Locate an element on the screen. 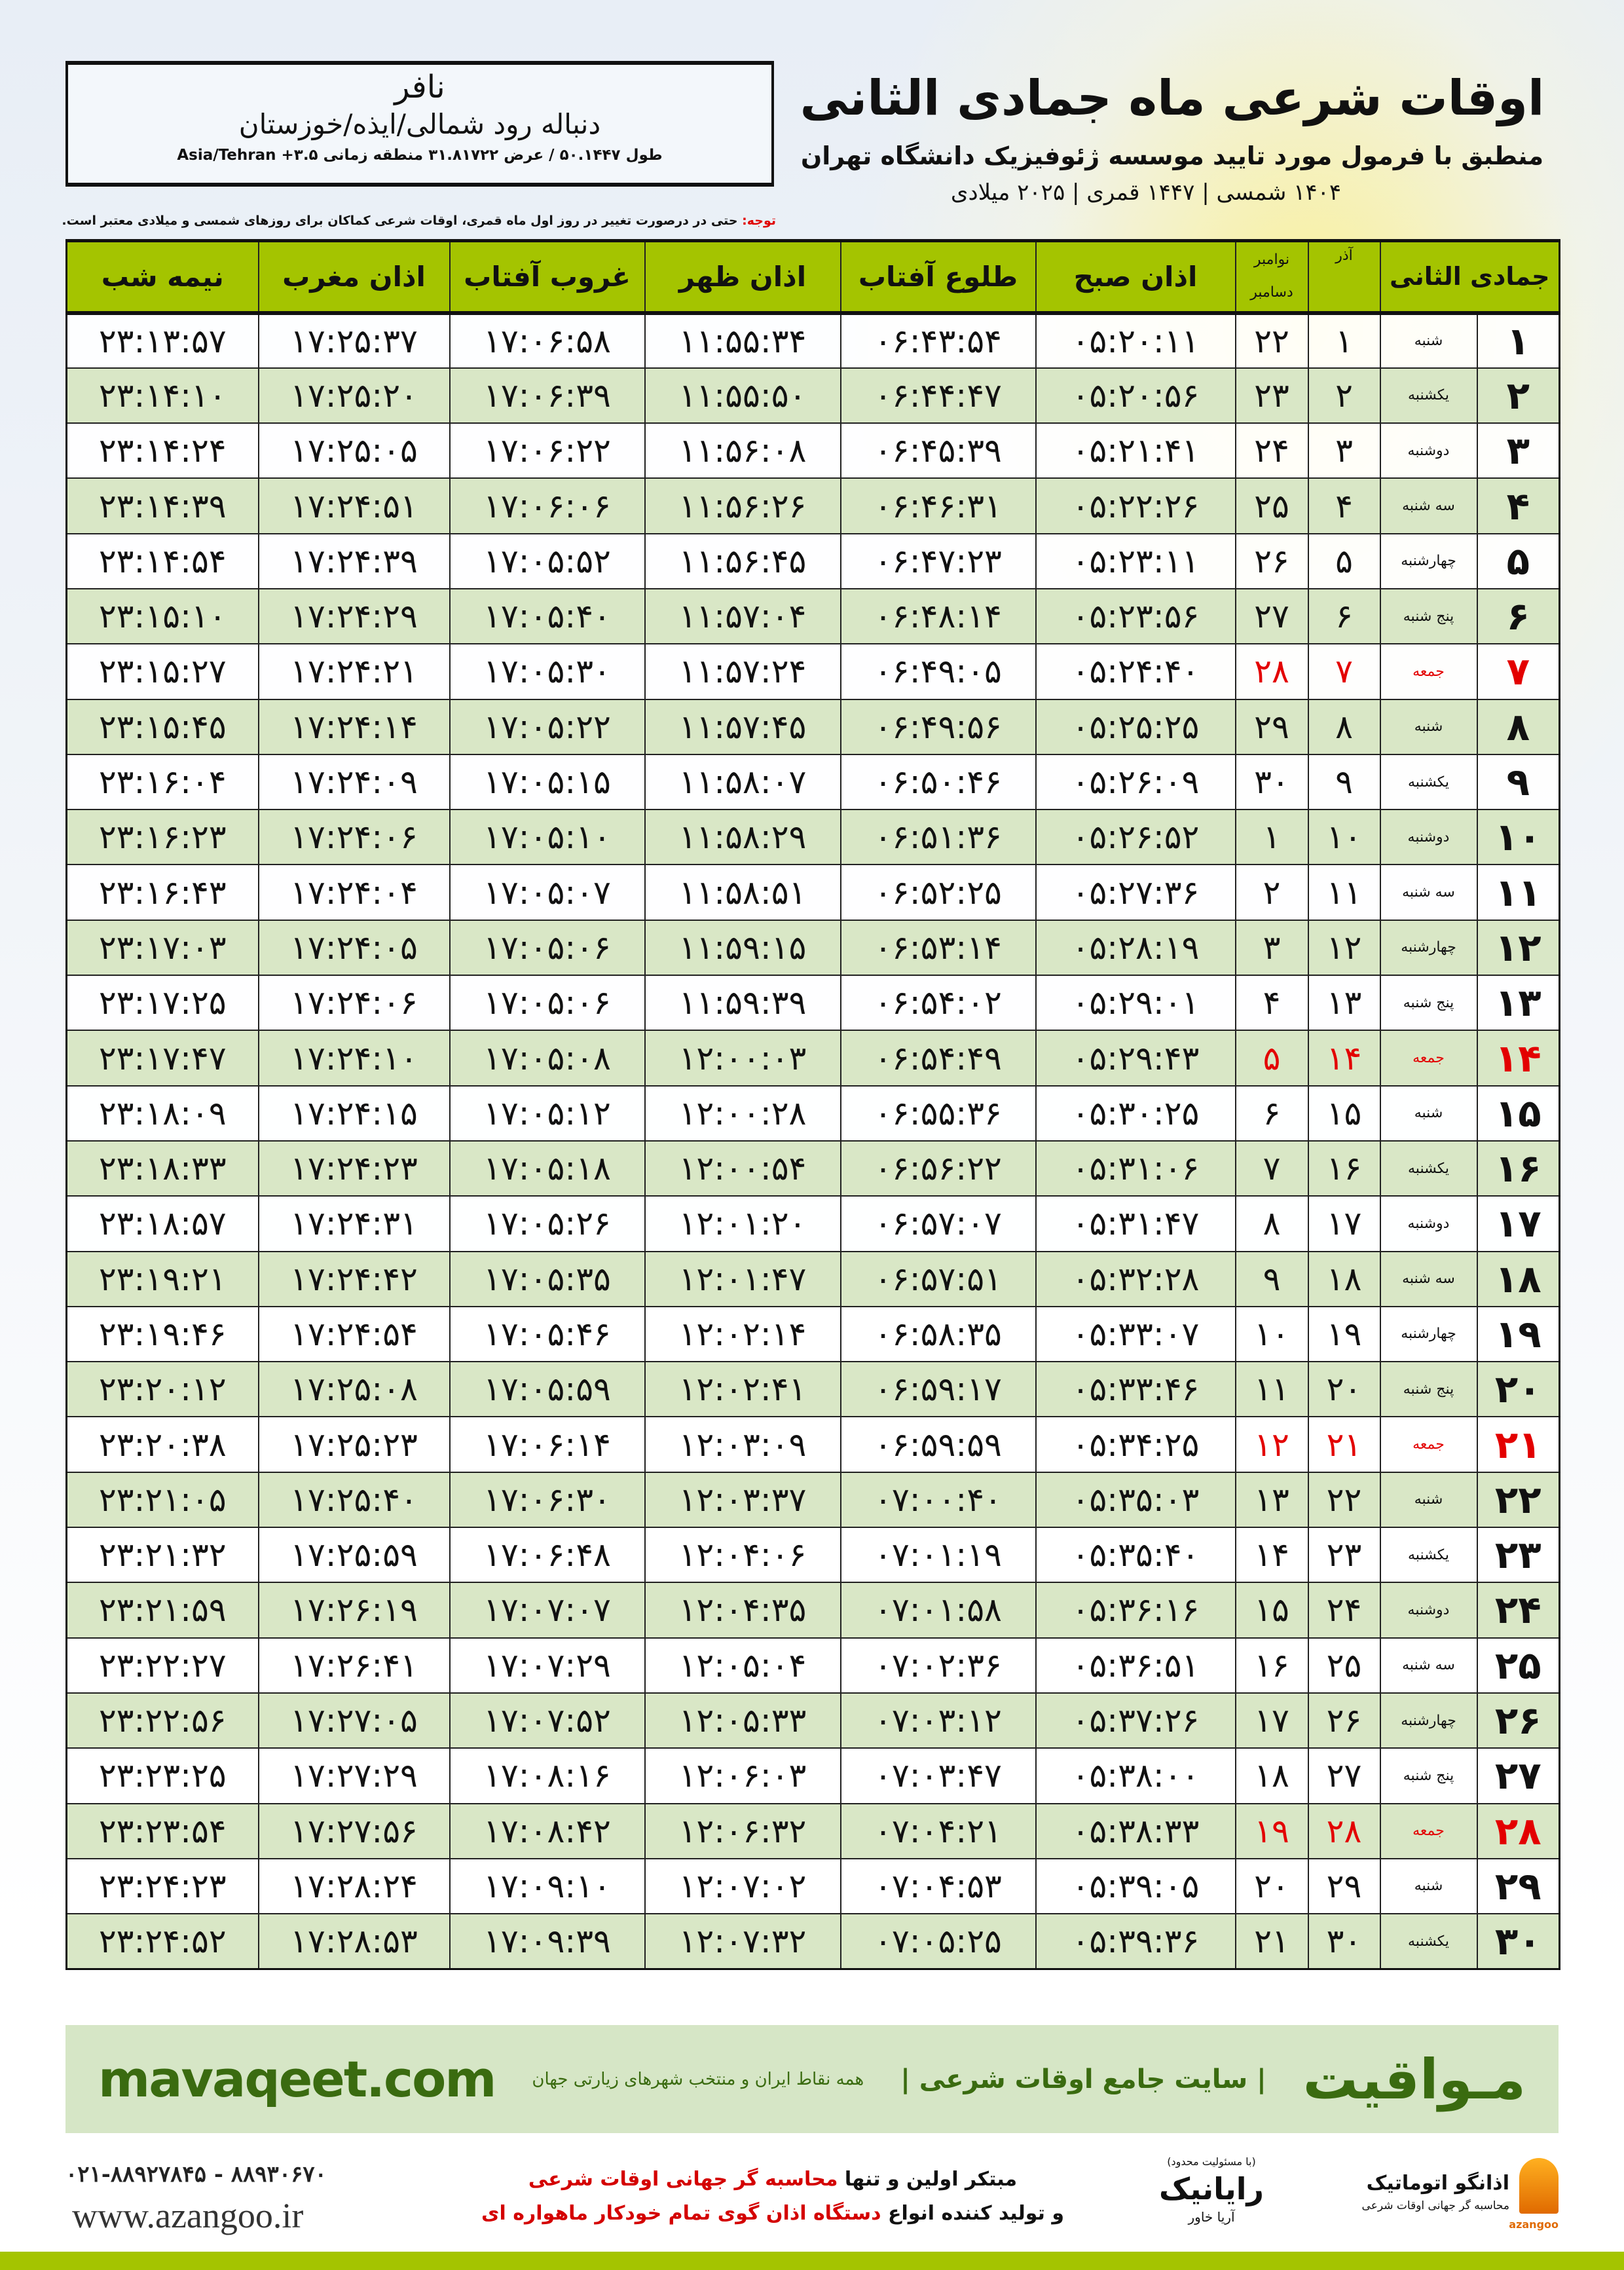 This screenshot has height=2270, width=1624. cell-azar-day: ۱۹ is located at coordinates (1344, 1334).